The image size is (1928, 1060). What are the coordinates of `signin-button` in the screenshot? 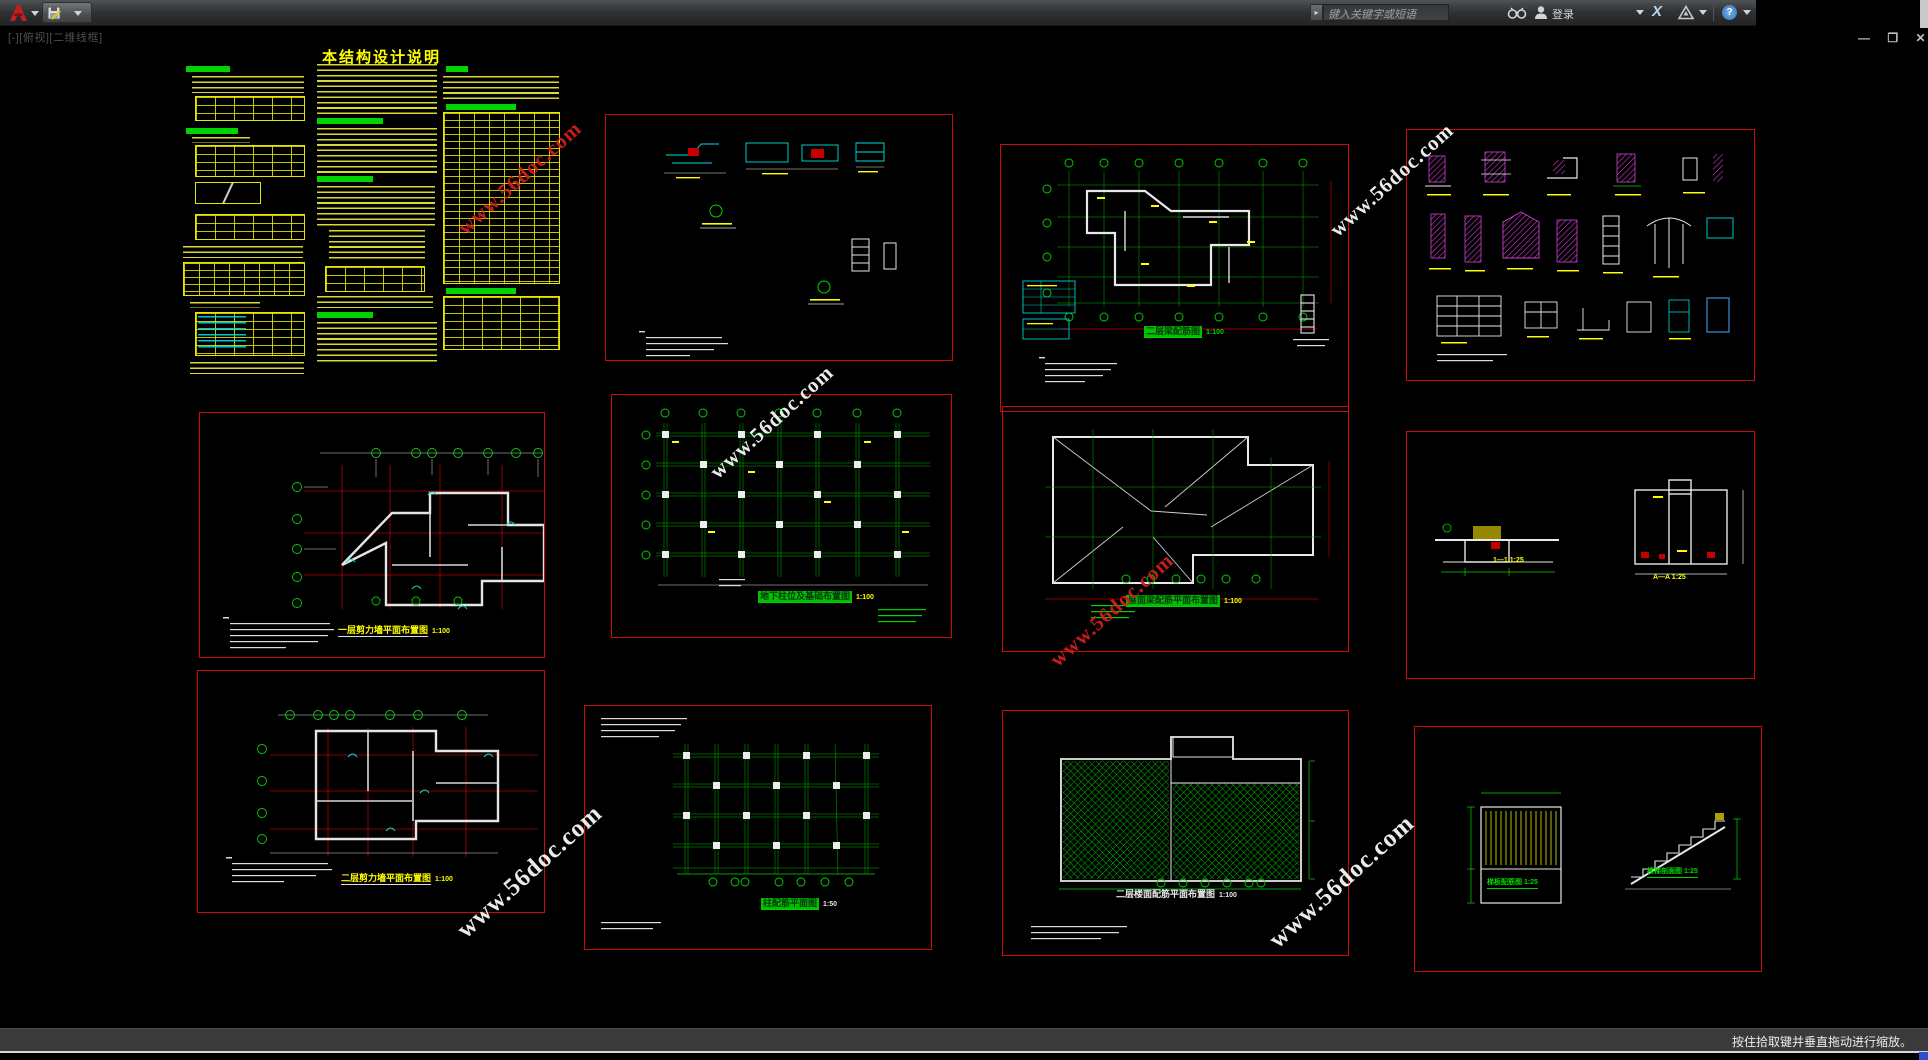 It's located at (1541, 12).